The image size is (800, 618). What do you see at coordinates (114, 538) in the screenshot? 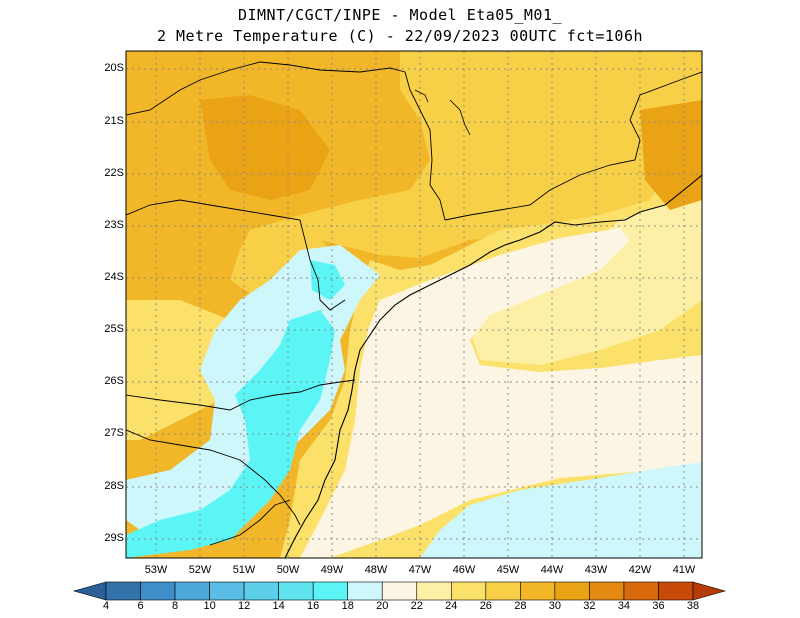
I see `lat-label-29s: 29S` at bounding box center [114, 538].